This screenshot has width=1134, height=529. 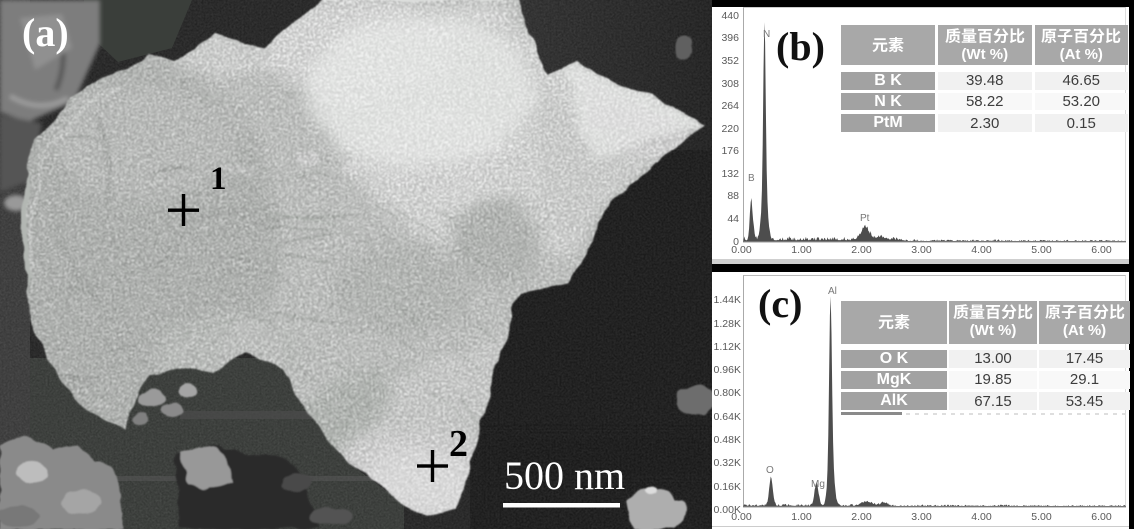 I want to click on svg-text: (a), so click(x=45, y=32).